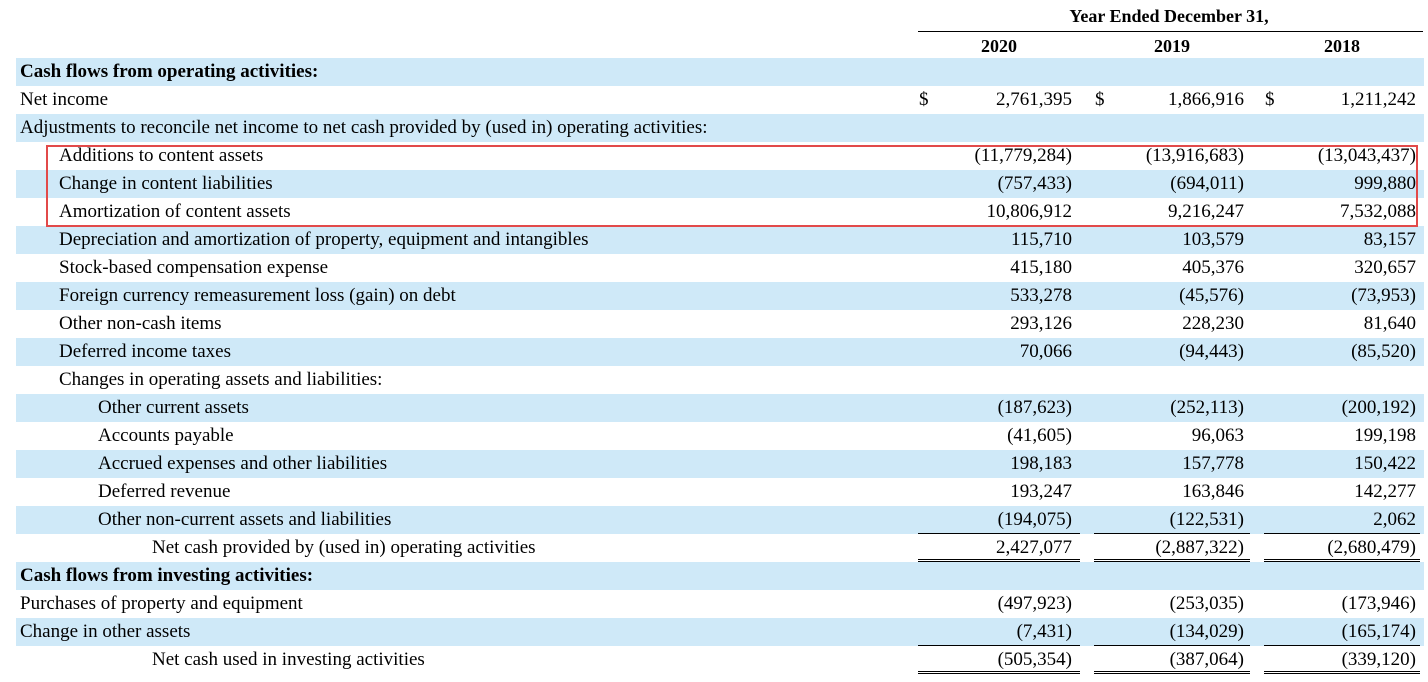 The width and height of the screenshot is (1428, 682). What do you see at coordinates (1041, 295) in the screenshot?
I see `value-2020: 533,278` at bounding box center [1041, 295].